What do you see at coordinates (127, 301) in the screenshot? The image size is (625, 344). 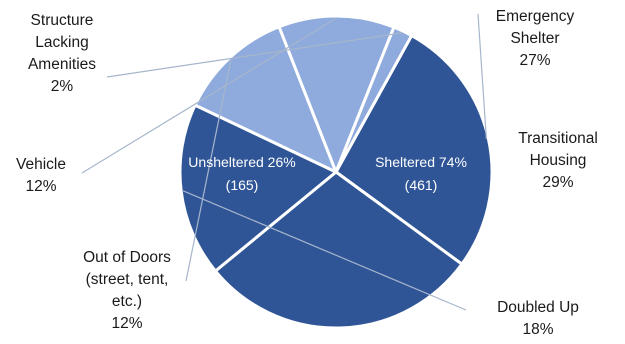 I see `slice-label-line: etc.)` at bounding box center [127, 301].